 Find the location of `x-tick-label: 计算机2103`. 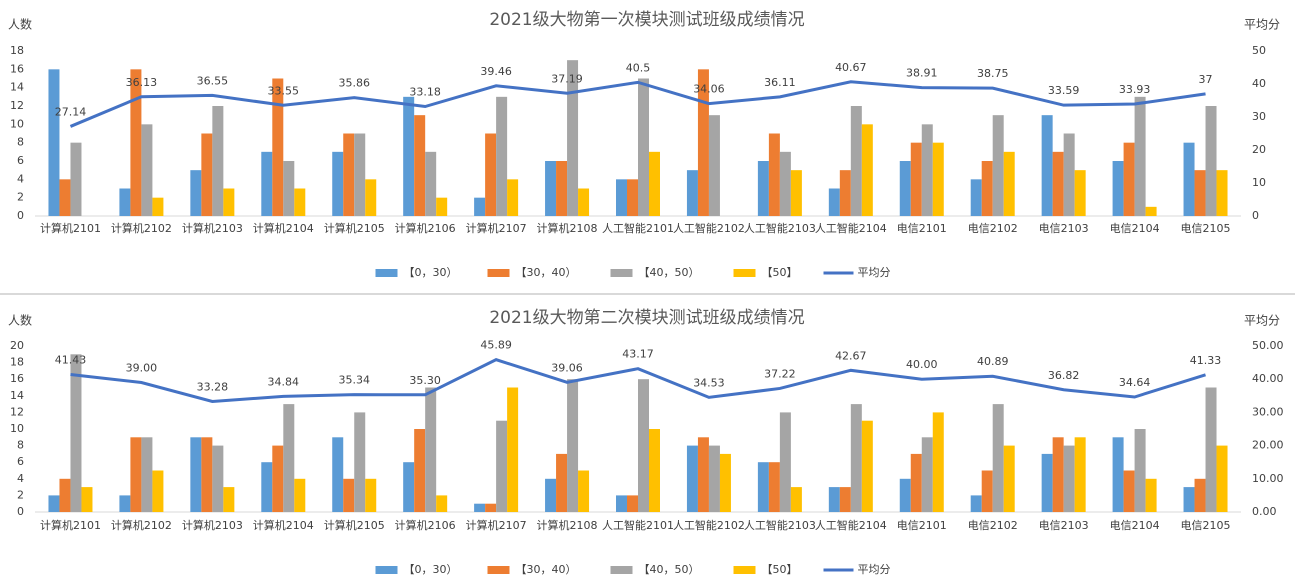

x-tick-label: 计算机2103 is located at coordinates (212, 228).